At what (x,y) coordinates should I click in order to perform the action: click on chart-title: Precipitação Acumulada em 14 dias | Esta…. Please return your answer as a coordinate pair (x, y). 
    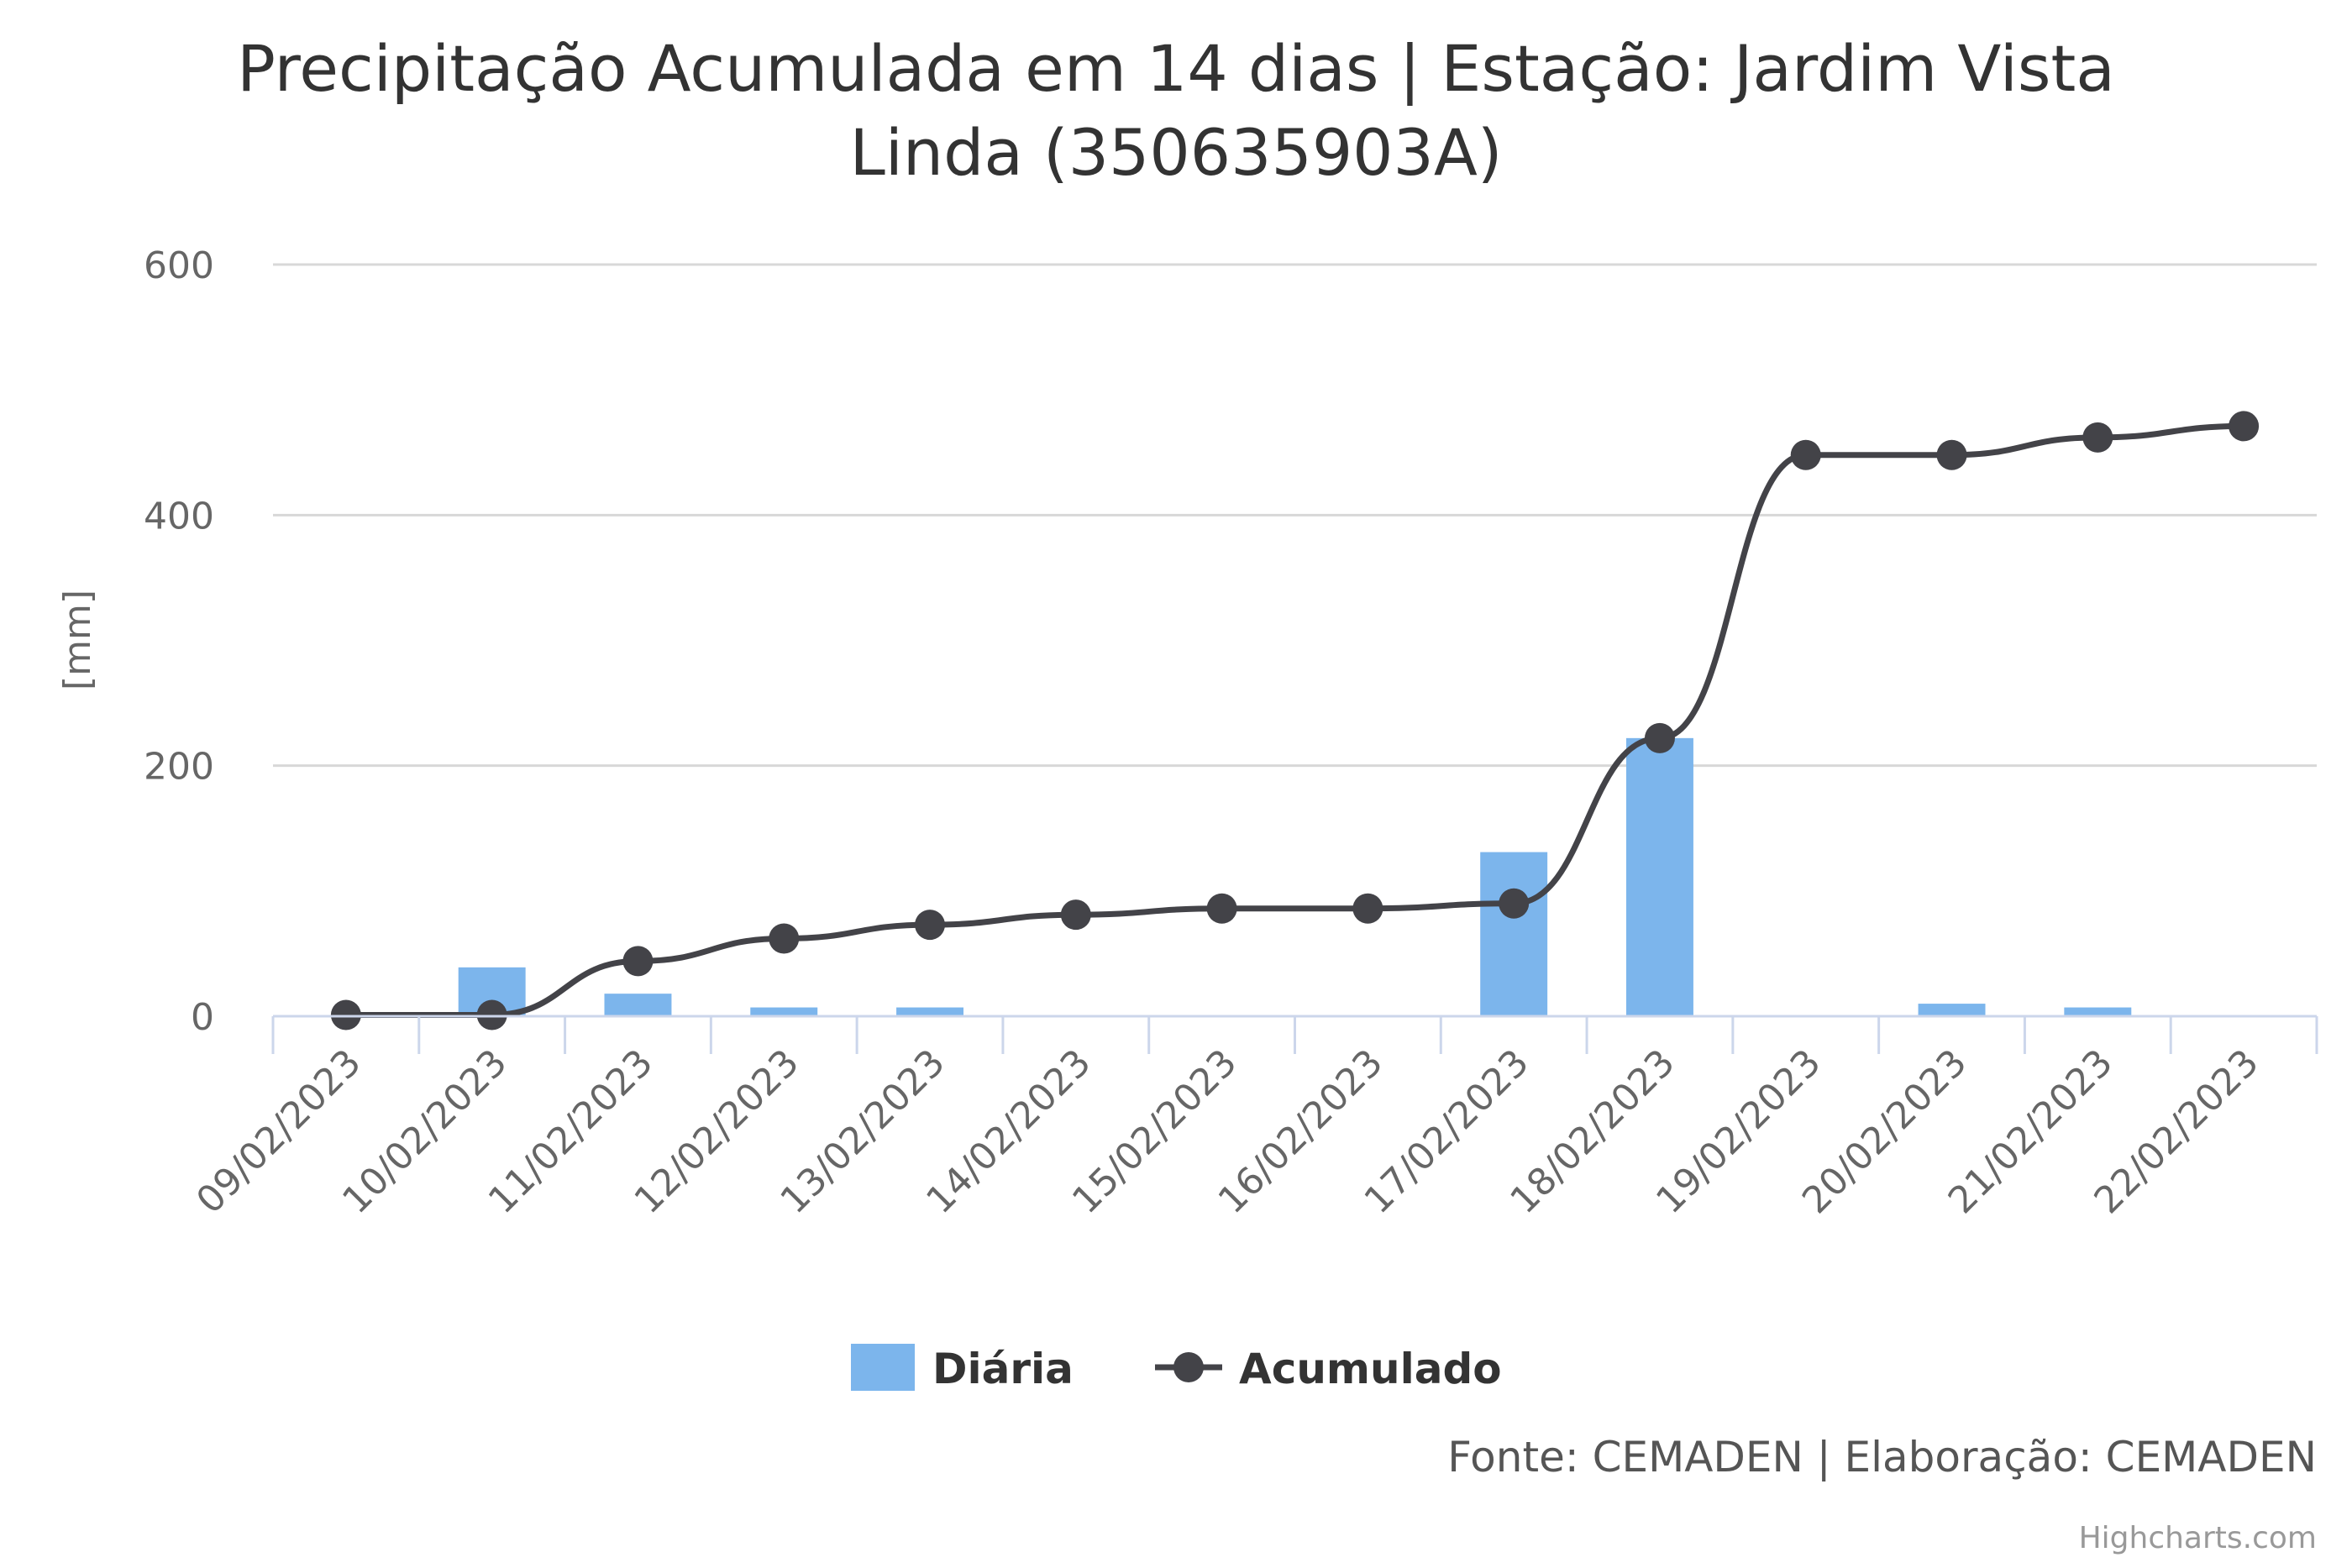
    Looking at the image, I should click on (1176, 110).